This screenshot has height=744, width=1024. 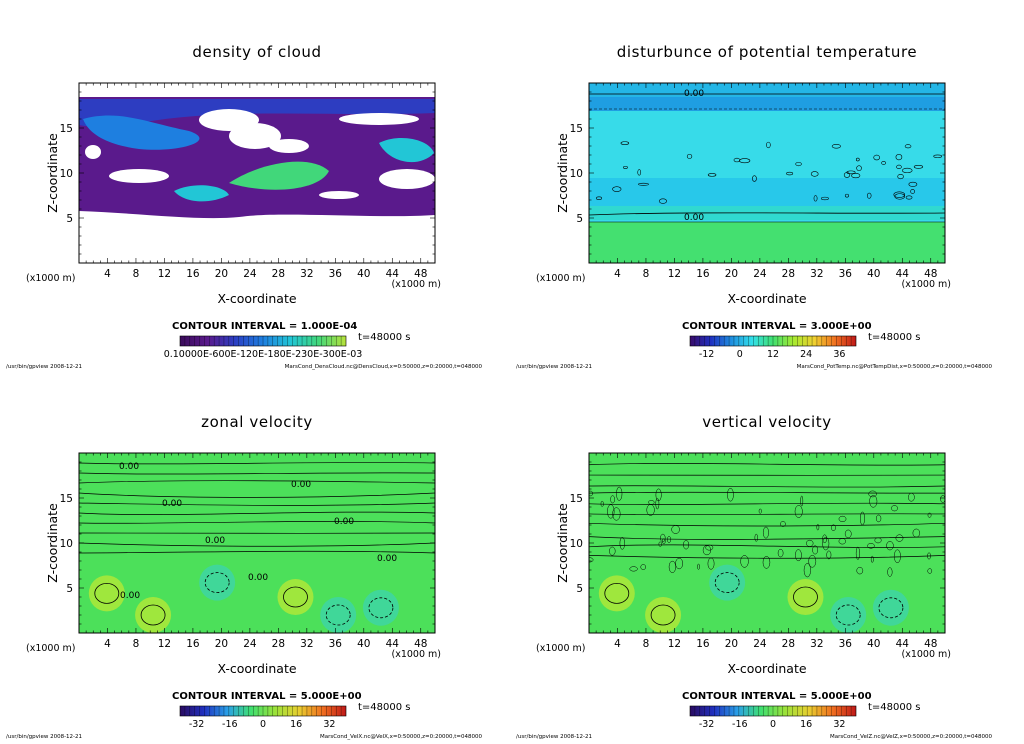 What do you see at coordinates (707, 354) in the screenshot?
I see `colorbar-tick-label: -12` at bounding box center [707, 354].